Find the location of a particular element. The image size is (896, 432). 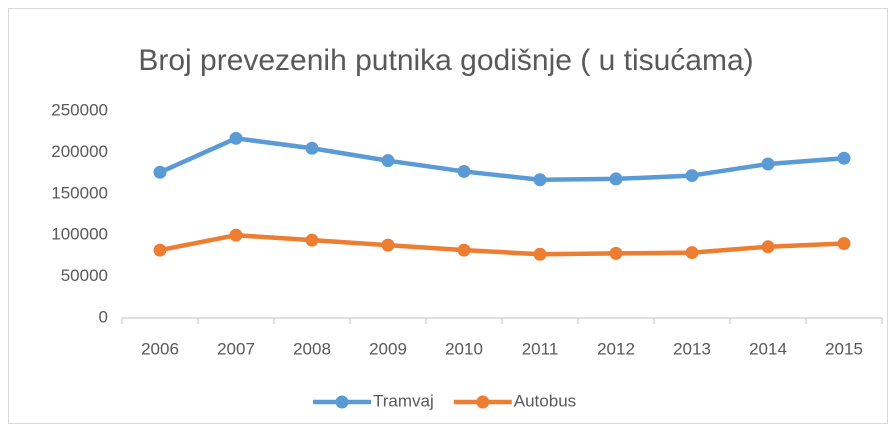

x-tick-label: 2013 is located at coordinates (692, 348).